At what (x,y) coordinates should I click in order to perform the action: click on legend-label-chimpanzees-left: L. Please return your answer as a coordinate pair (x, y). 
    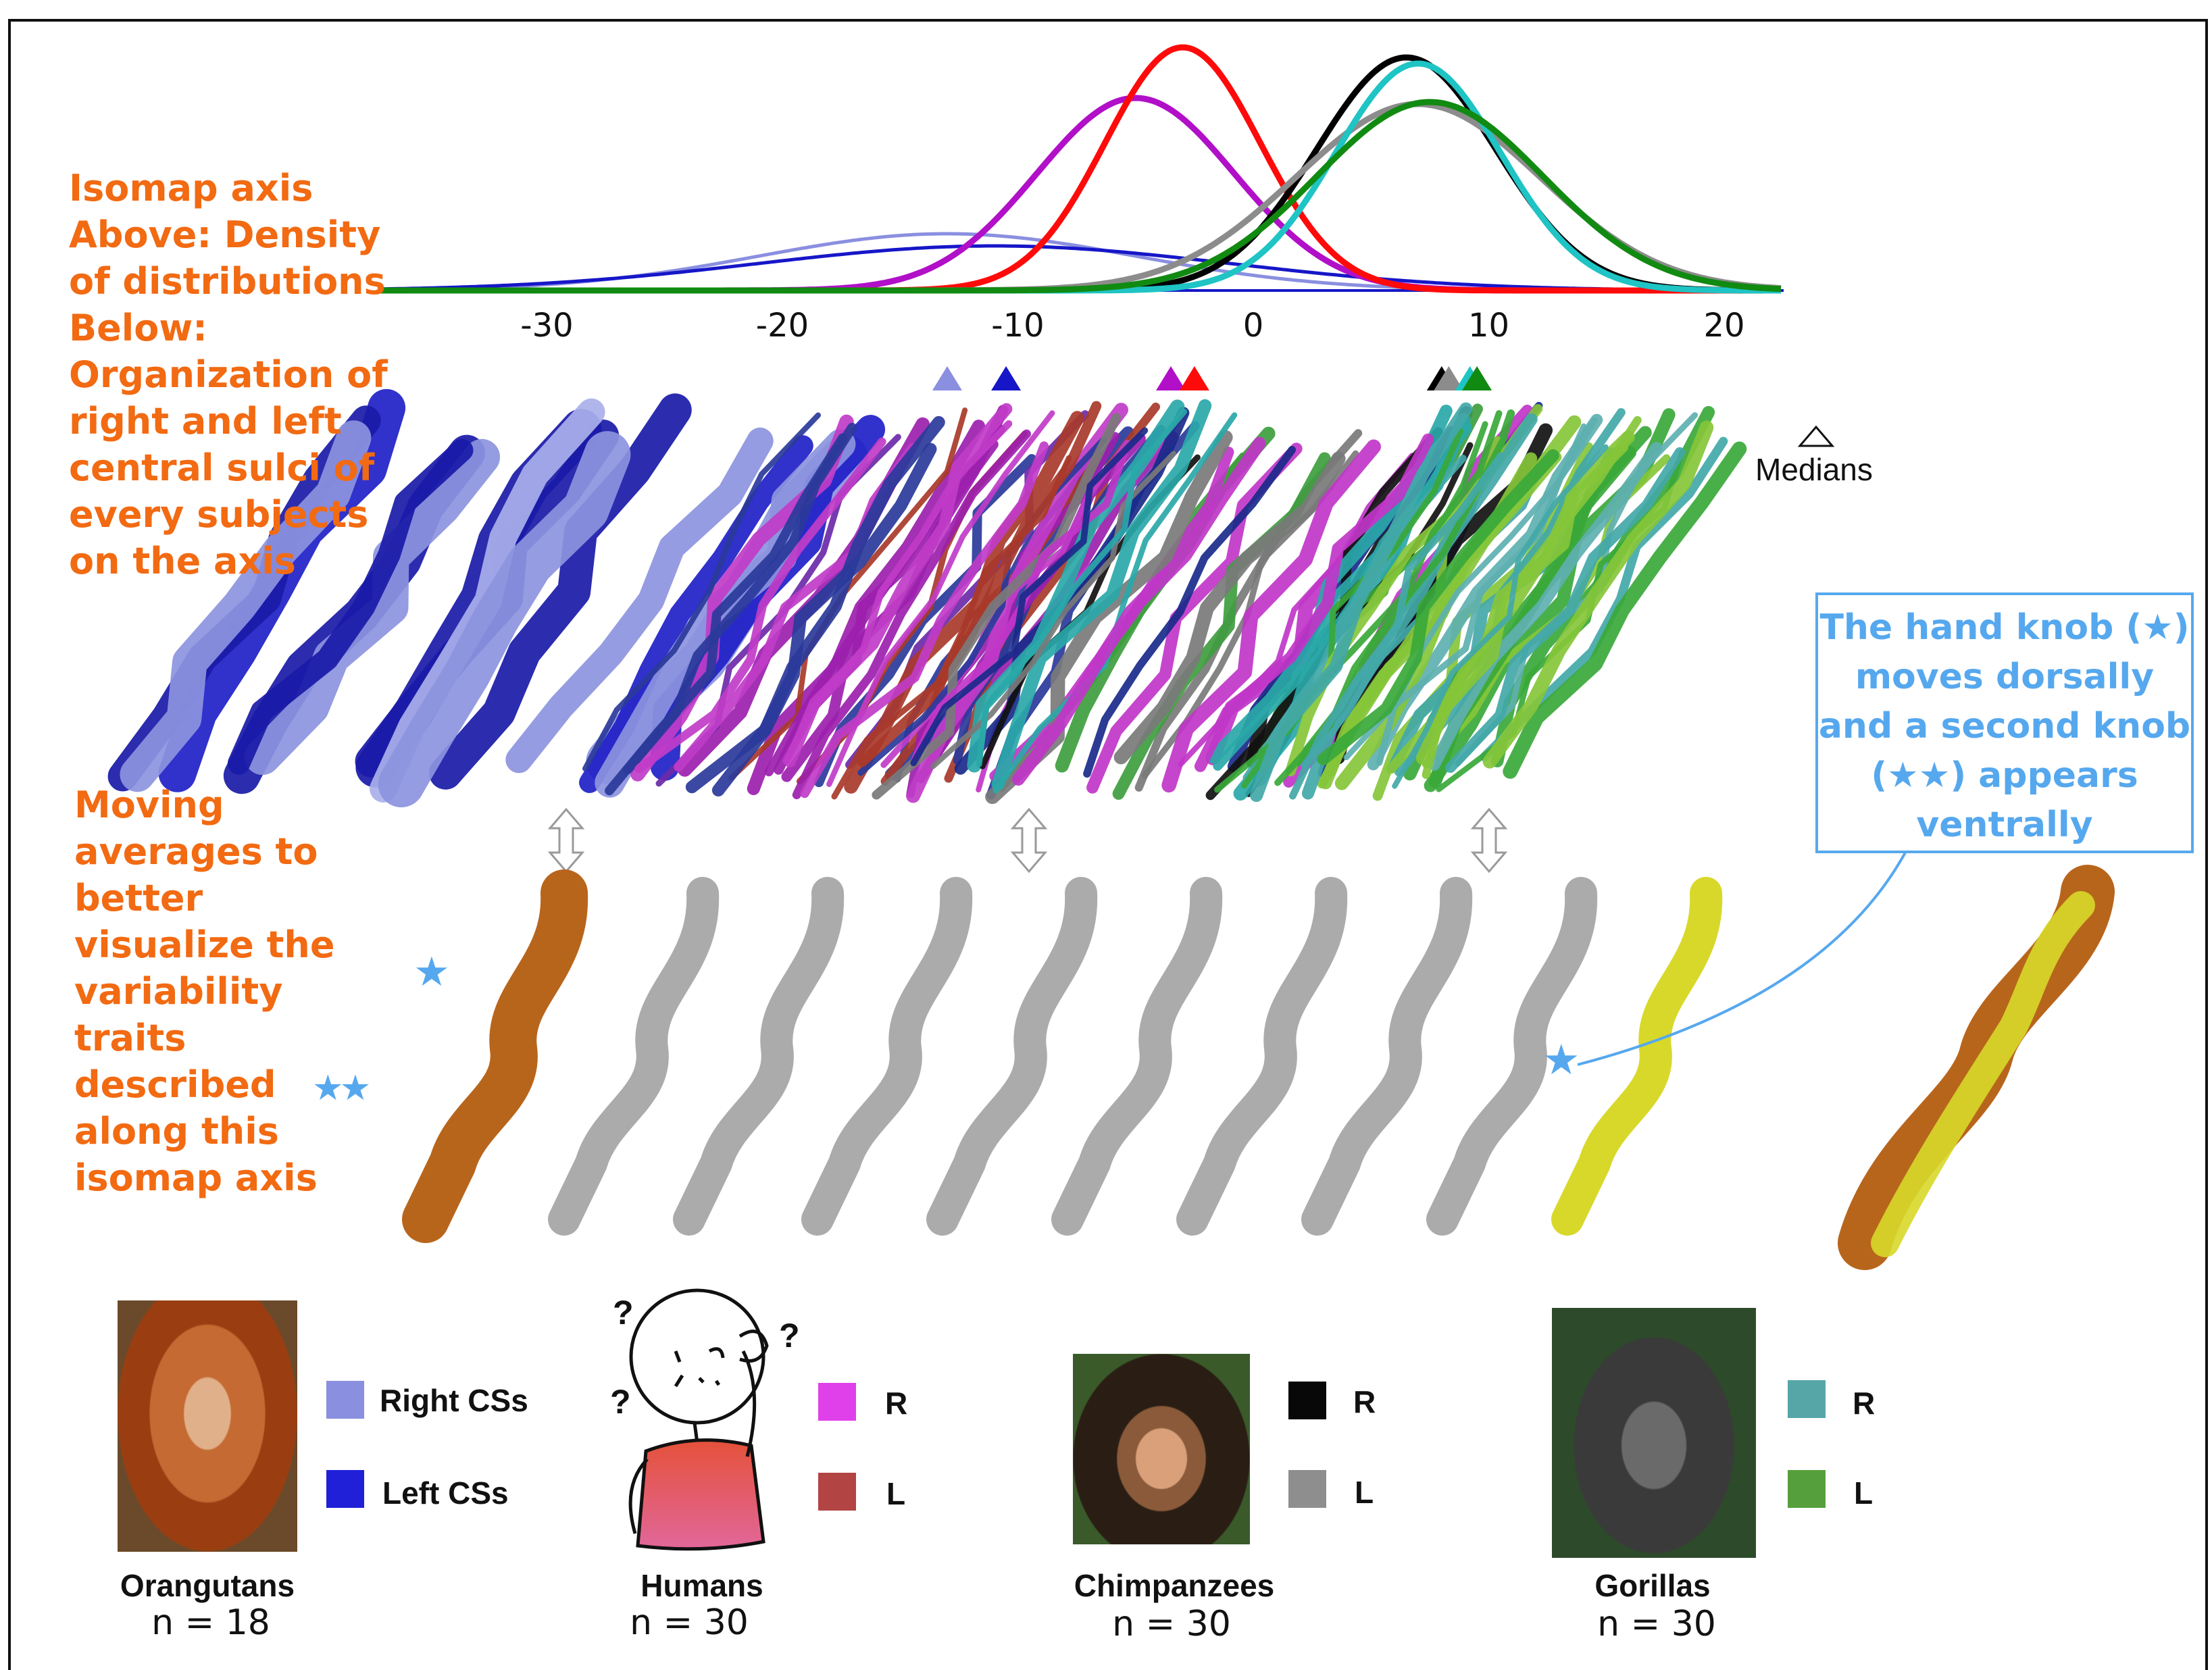
    Looking at the image, I should click on (1364, 1492).